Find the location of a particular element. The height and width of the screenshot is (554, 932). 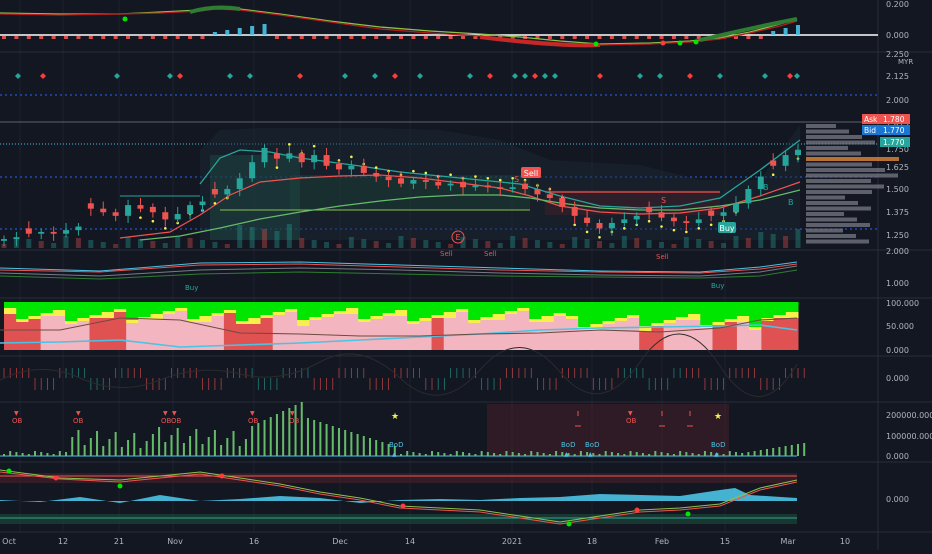

earnings-marker: E is located at coordinates (458, 237).